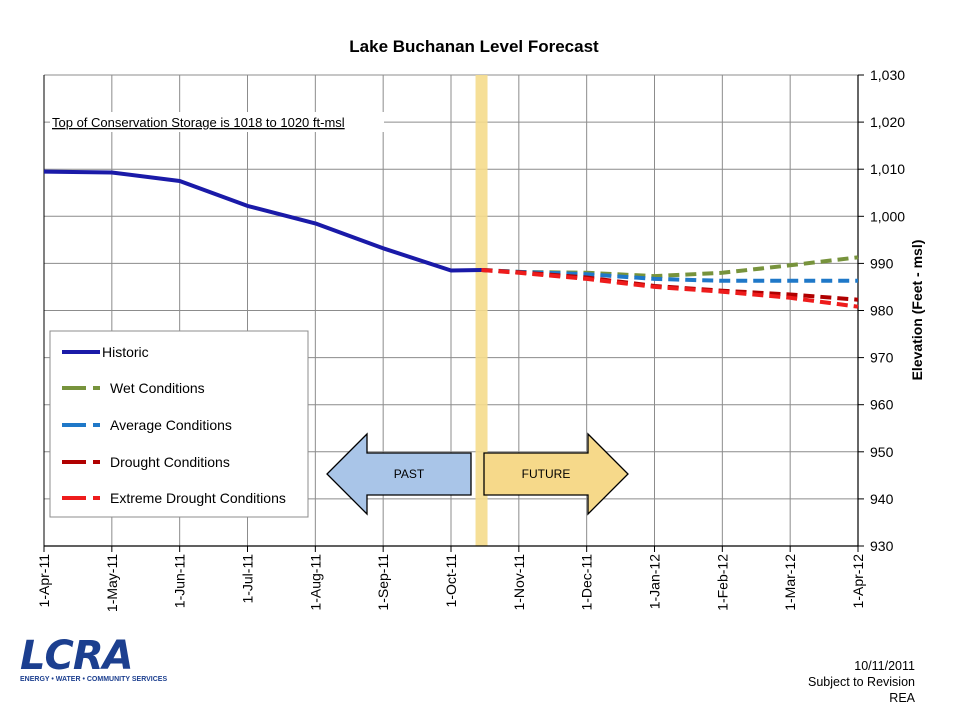  What do you see at coordinates (882, 405) in the screenshot?
I see `y-tick-label: 960` at bounding box center [882, 405].